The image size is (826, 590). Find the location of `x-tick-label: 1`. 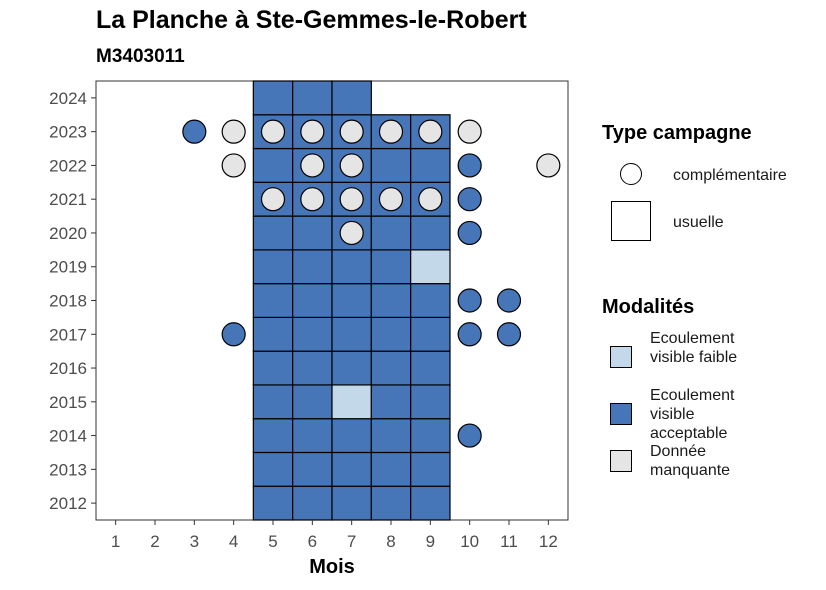

x-tick-label: 1 is located at coordinates (115, 541).